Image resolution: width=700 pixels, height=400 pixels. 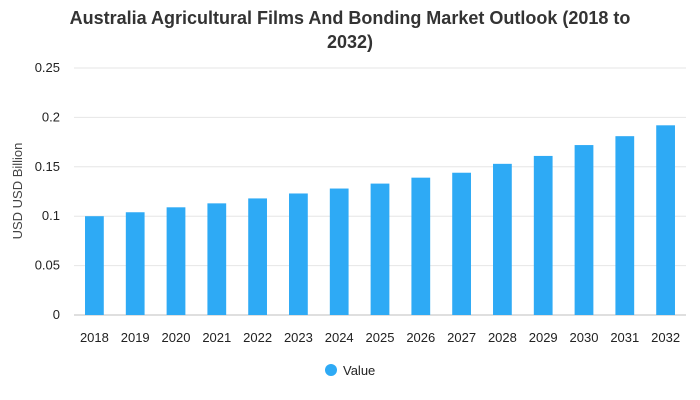 What do you see at coordinates (339, 337) in the screenshot?
I see `x-tick-label: 2024` at bounding box center [339, 337].